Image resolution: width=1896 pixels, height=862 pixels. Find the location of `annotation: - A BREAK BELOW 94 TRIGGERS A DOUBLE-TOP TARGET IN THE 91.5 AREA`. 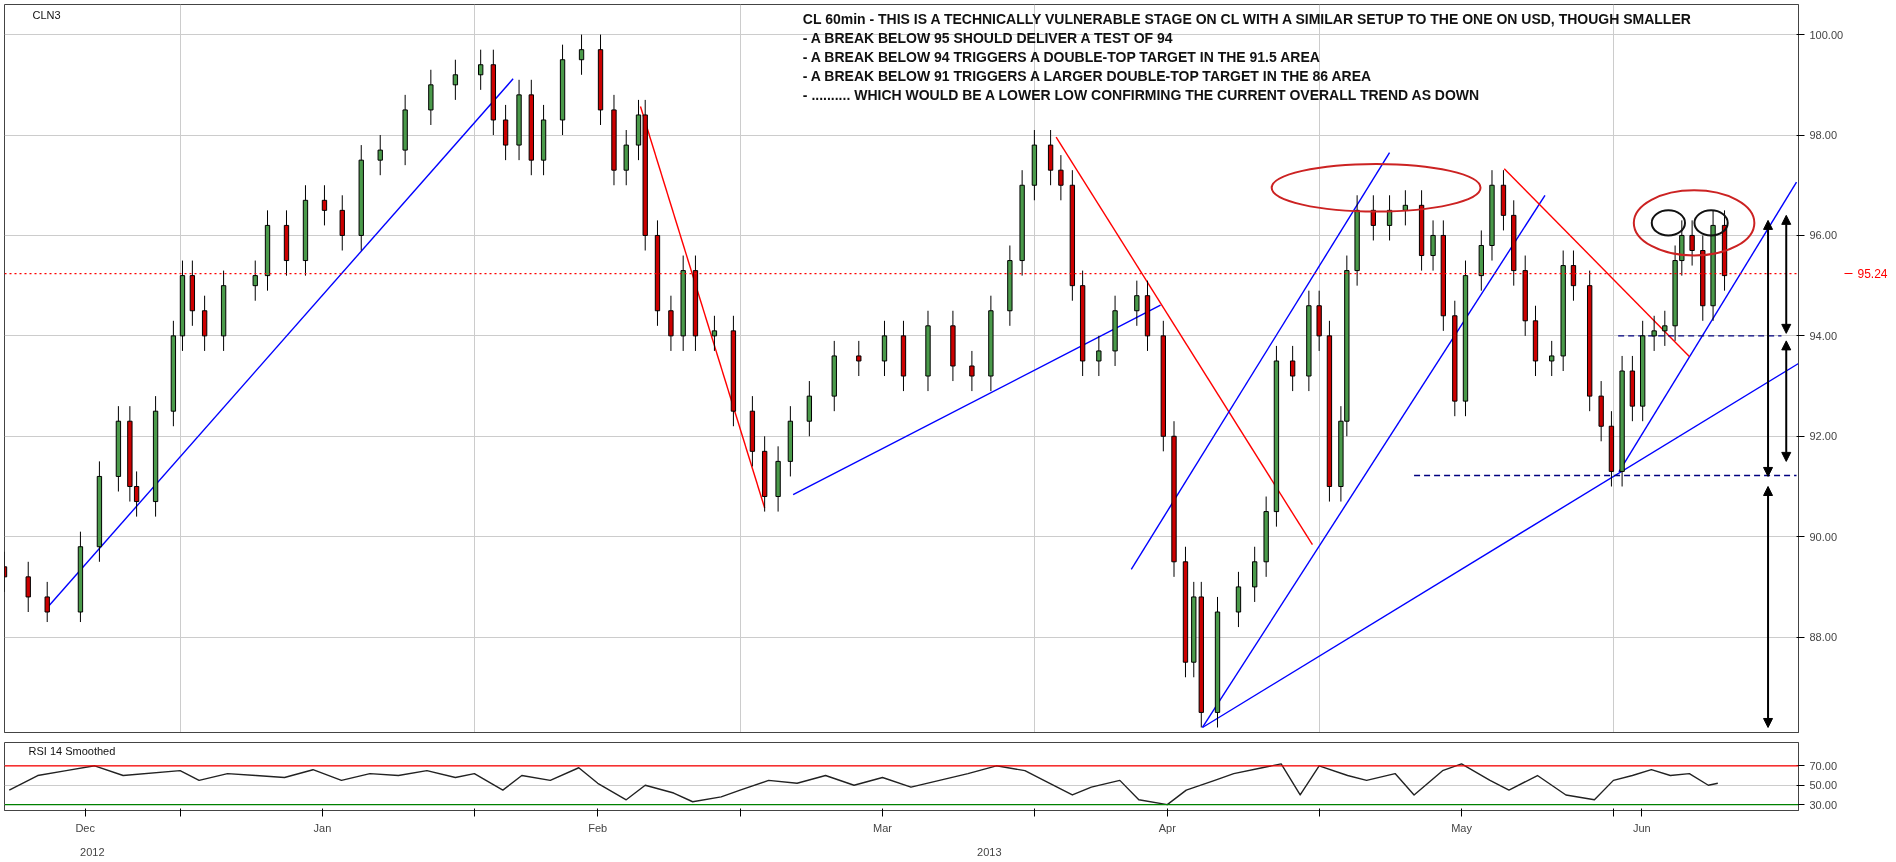

annotation: - A BREAK BELOW 94 TRIGGERS A DOUBLE-TOP TARGET IN THE 91.5 AREA is located at coordinates (1061, 56).